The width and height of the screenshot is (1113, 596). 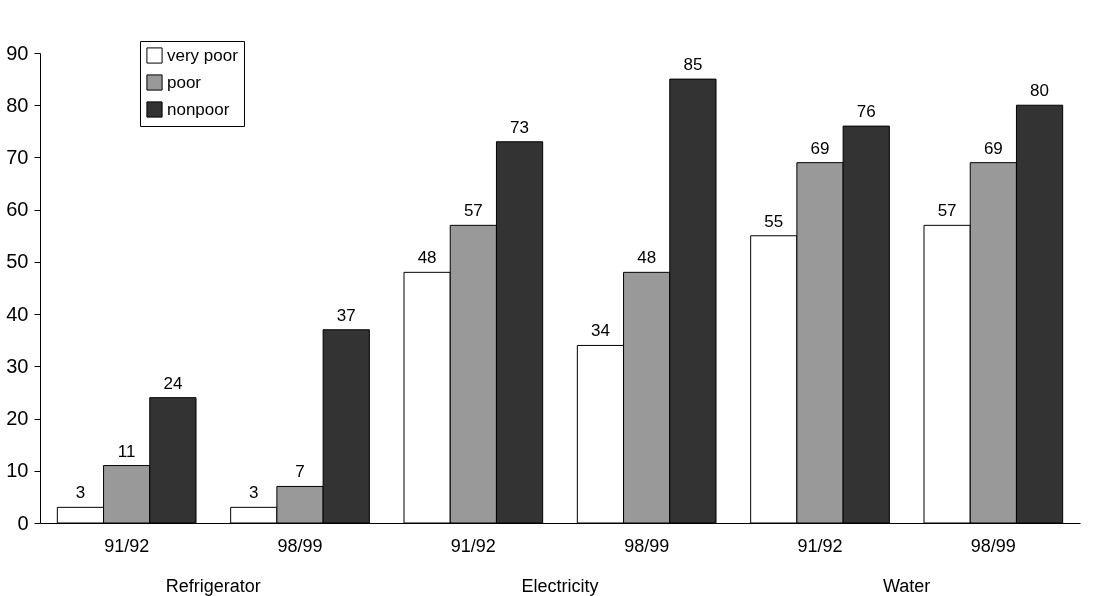 What do you see at coordinates (346, 315) in the screenshot?
I see `data-label: 37` at bounding box center [346, 315].